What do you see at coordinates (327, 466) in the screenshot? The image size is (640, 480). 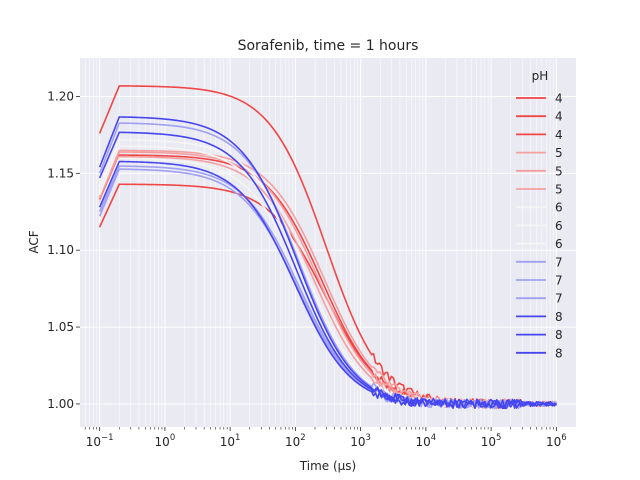 I see `x-axis-label: Time (μs)` at bounding box center [327, 466].